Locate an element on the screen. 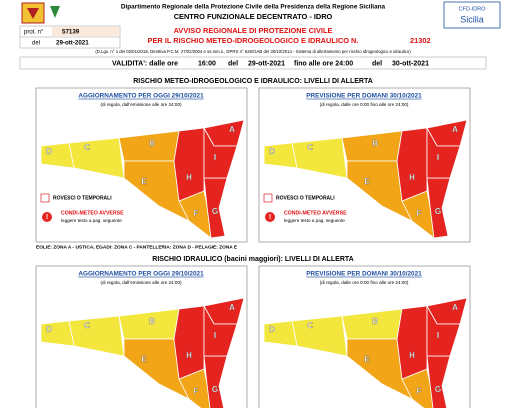 The image size is (506, 408). region-logo is located at coordinates (40, 13).